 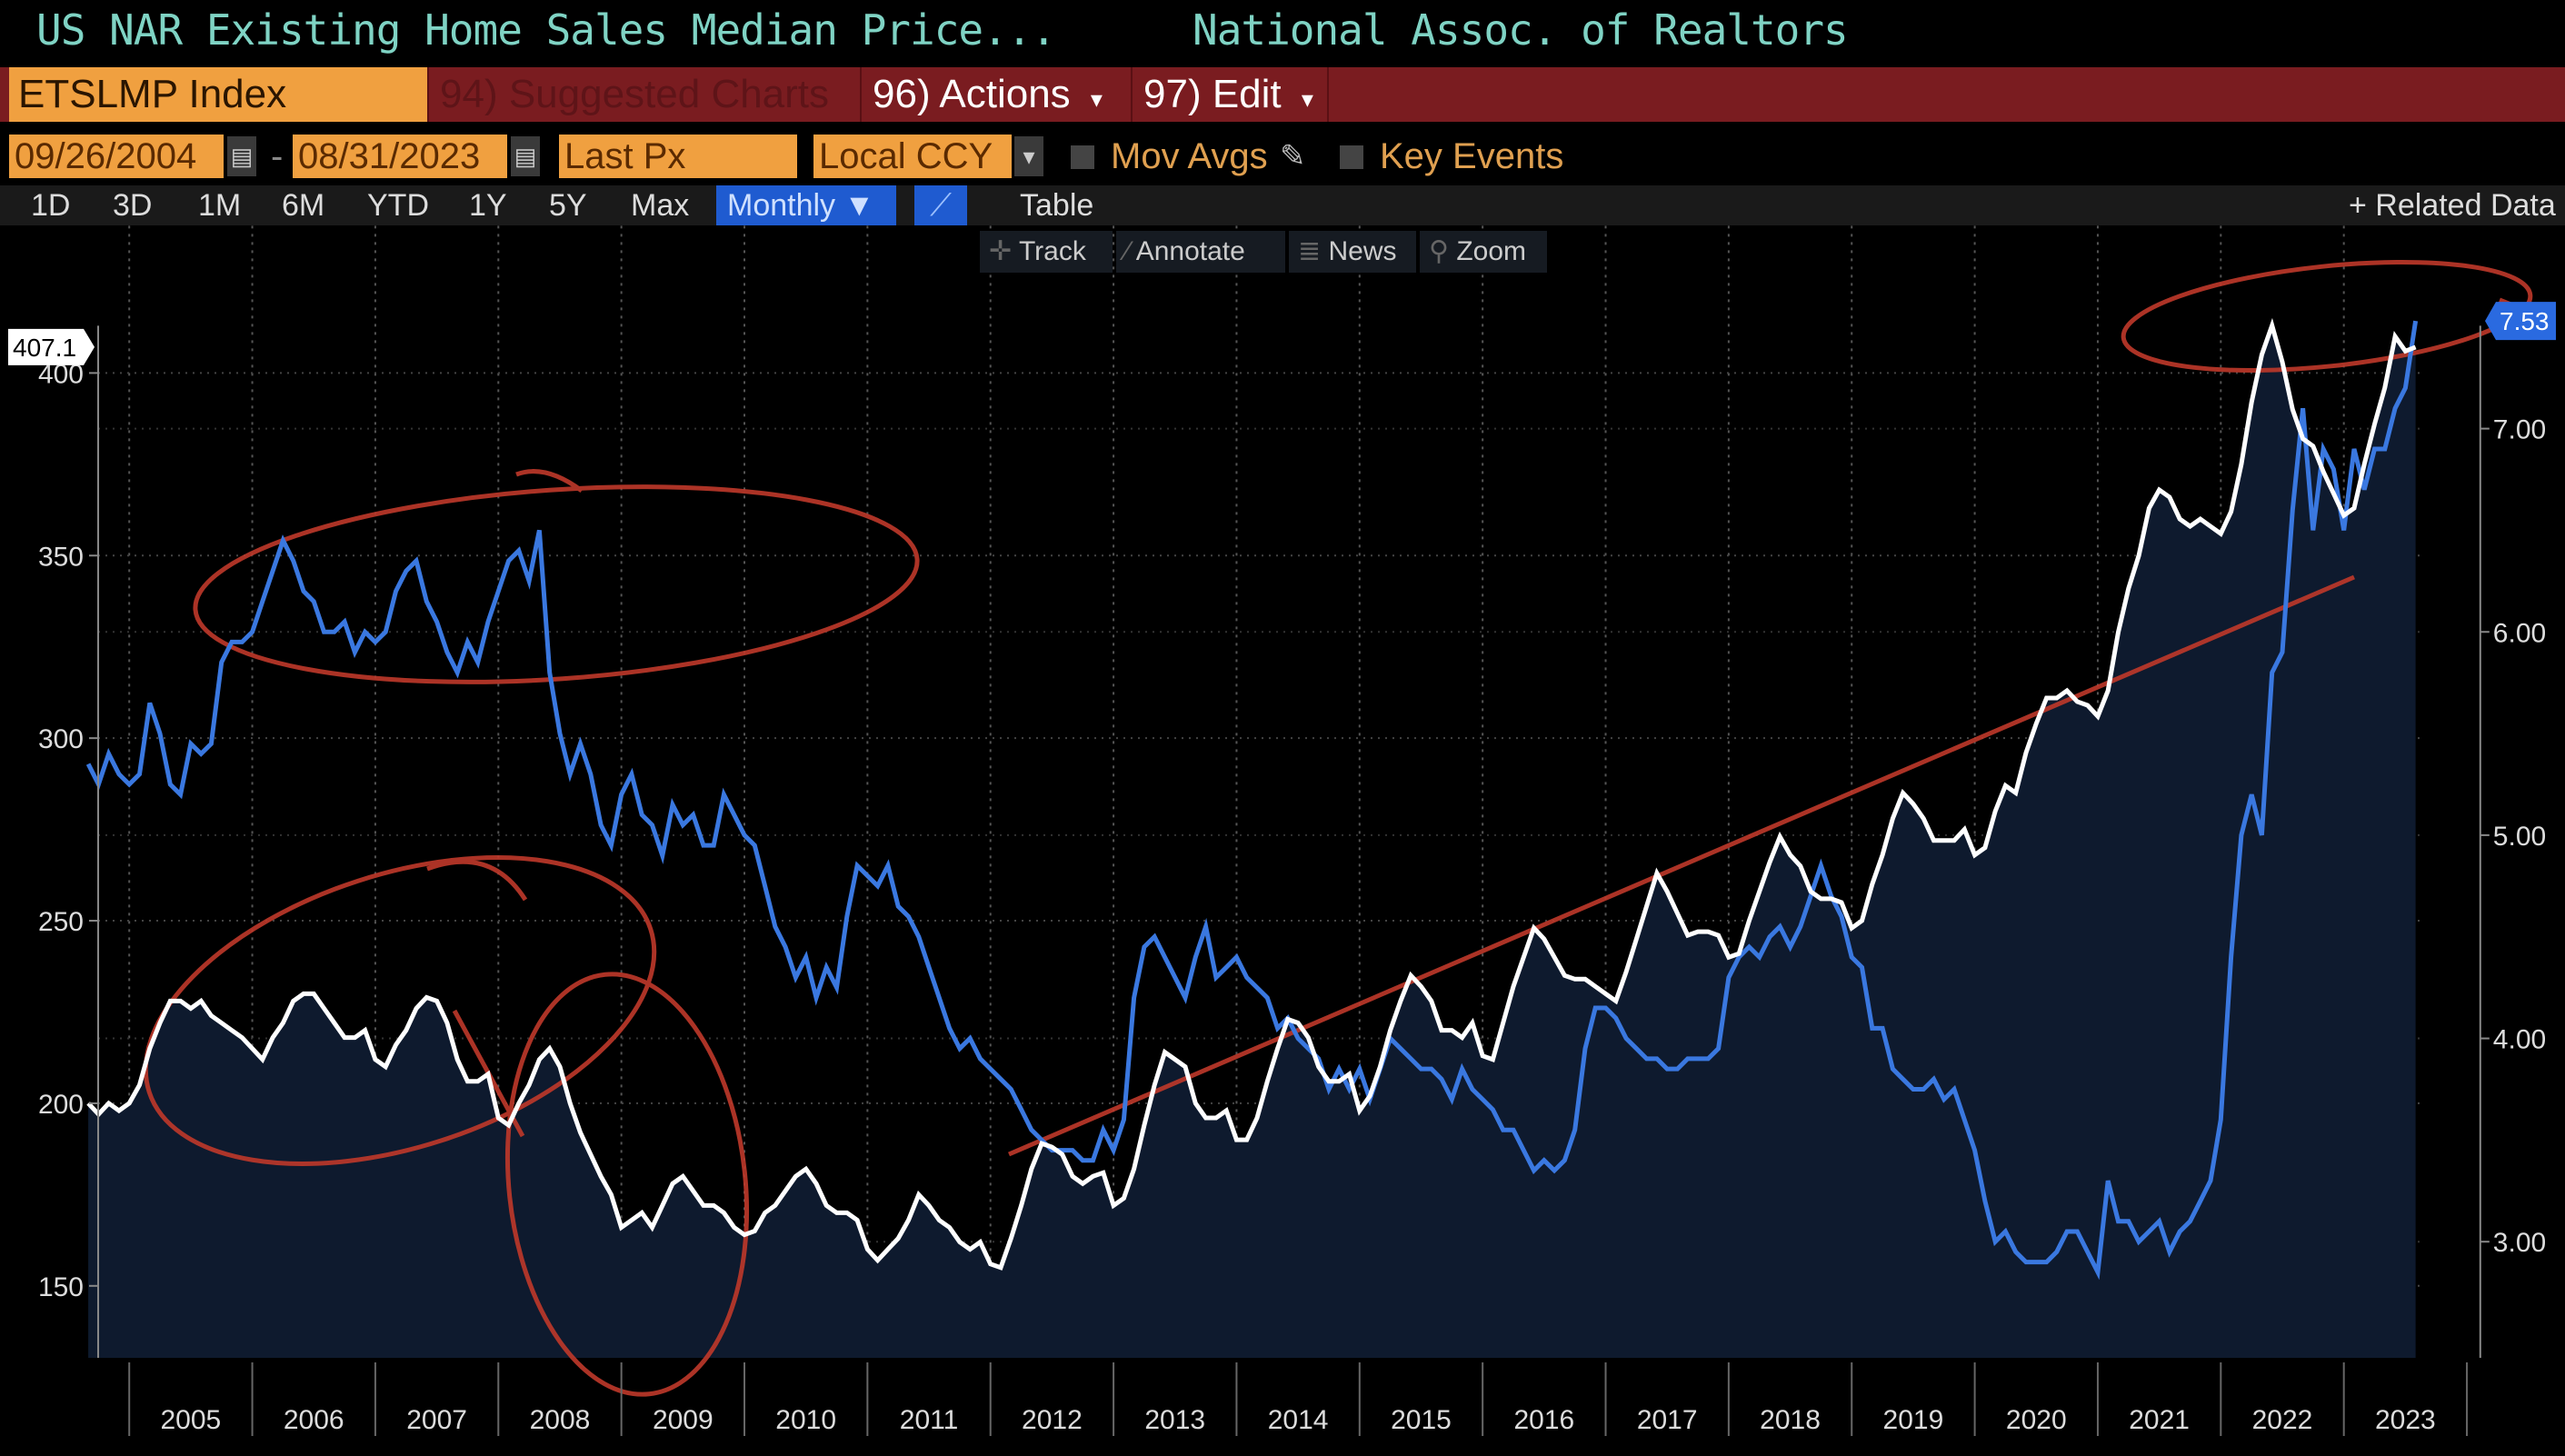 What do you see at coordinates (400, 156) in the screenshot?
I see `end-date-input: 08/31/2023` at bounding box center [400, 156].